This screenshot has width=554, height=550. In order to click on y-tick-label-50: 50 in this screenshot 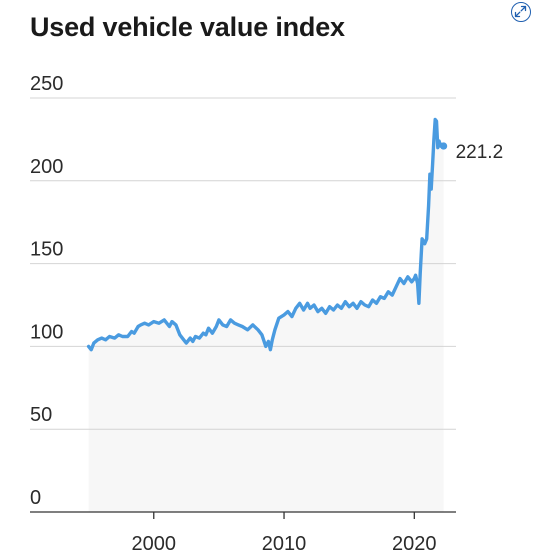, I will do `click(41, 415)`.